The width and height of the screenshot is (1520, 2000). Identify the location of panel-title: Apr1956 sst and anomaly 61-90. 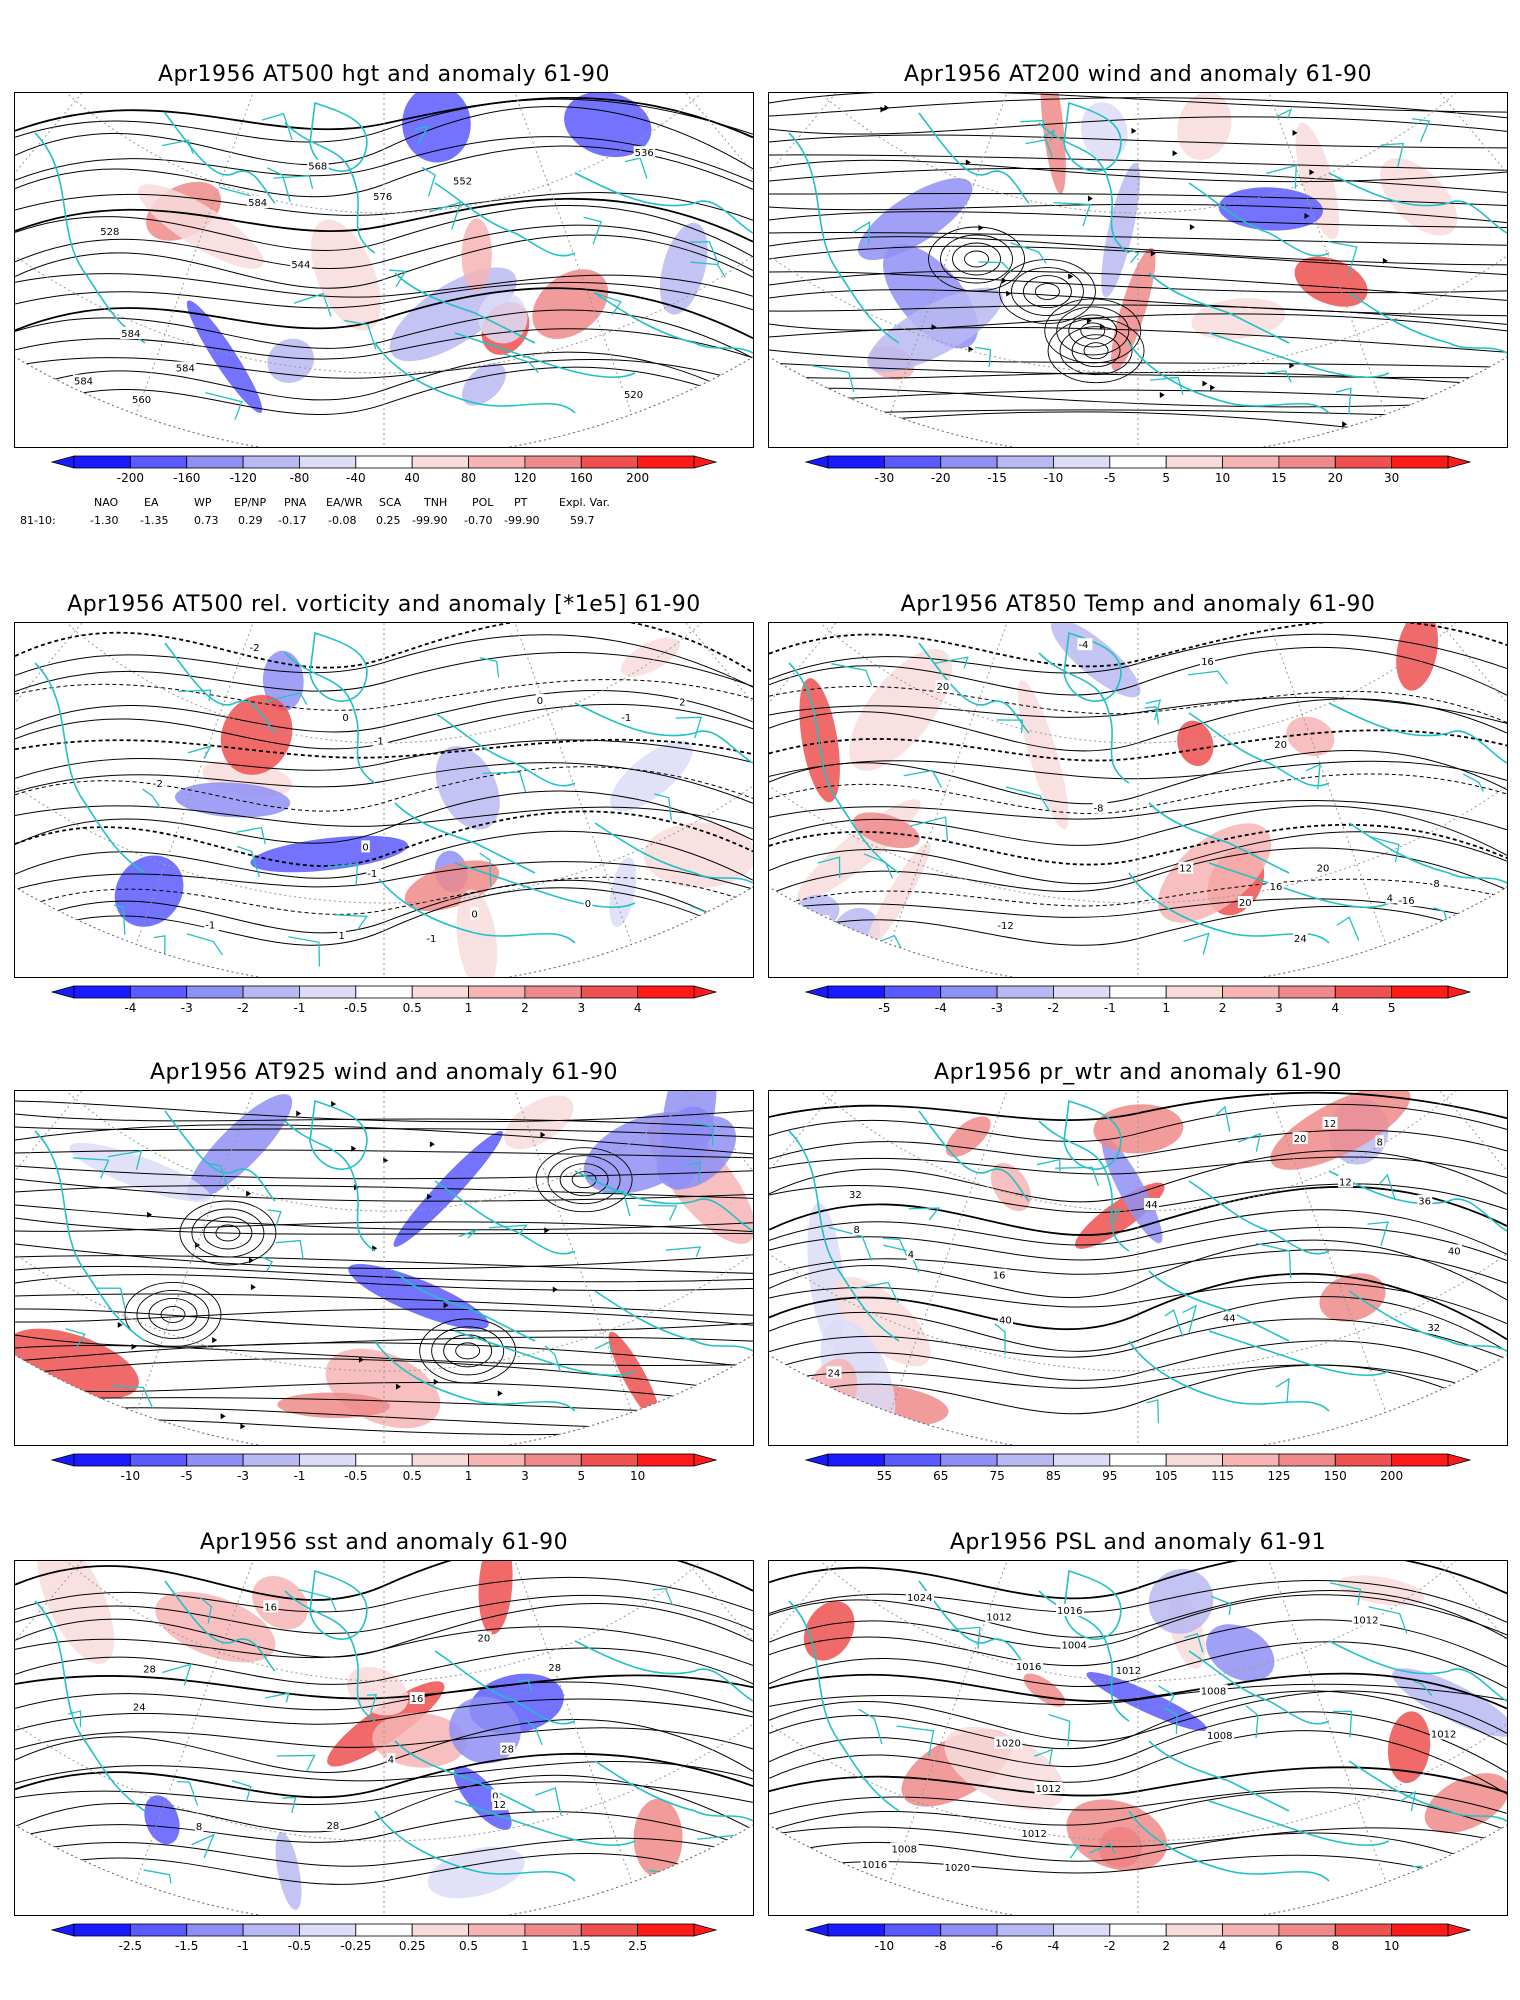
(384, 1542).